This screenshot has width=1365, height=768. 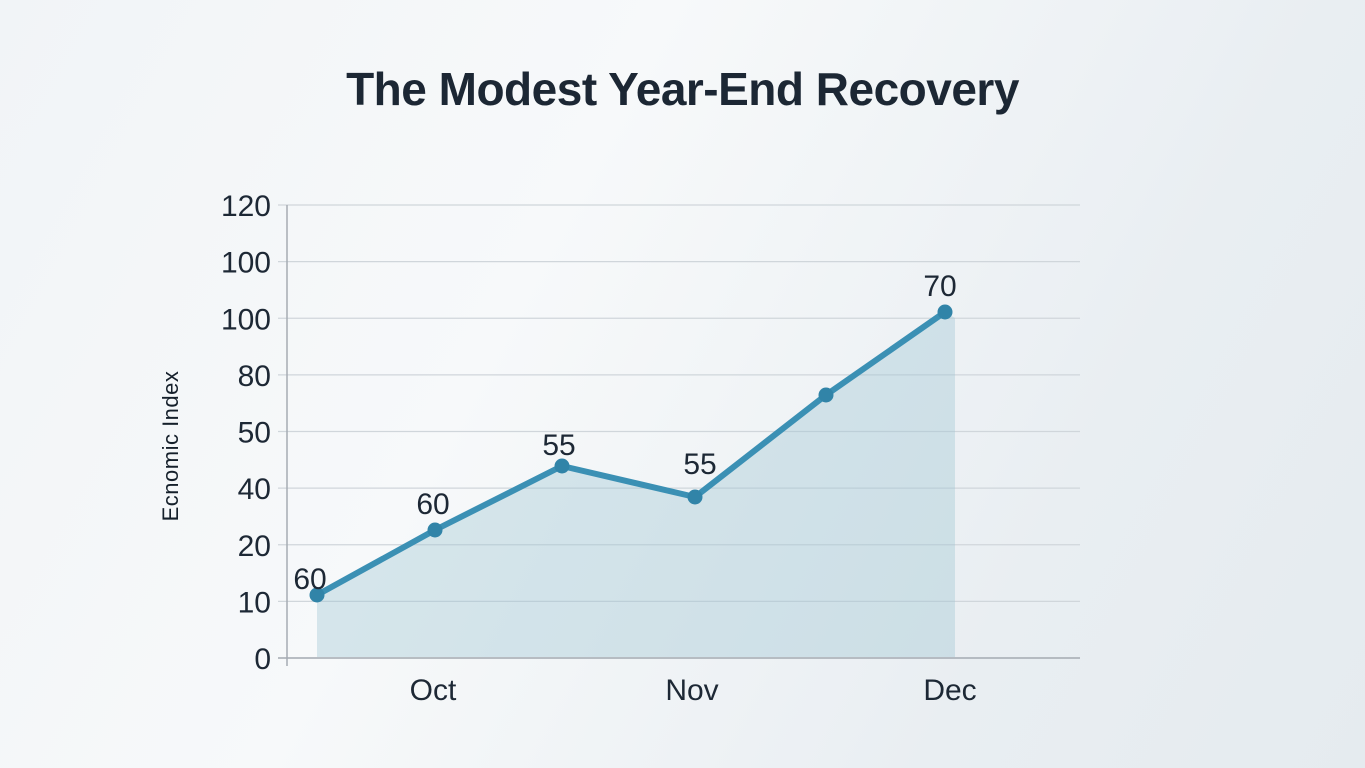 What do you see at coordinates (262, 659) in the screenshot?
I see `y-tick-label: 0` at bounding box center [262, 659].